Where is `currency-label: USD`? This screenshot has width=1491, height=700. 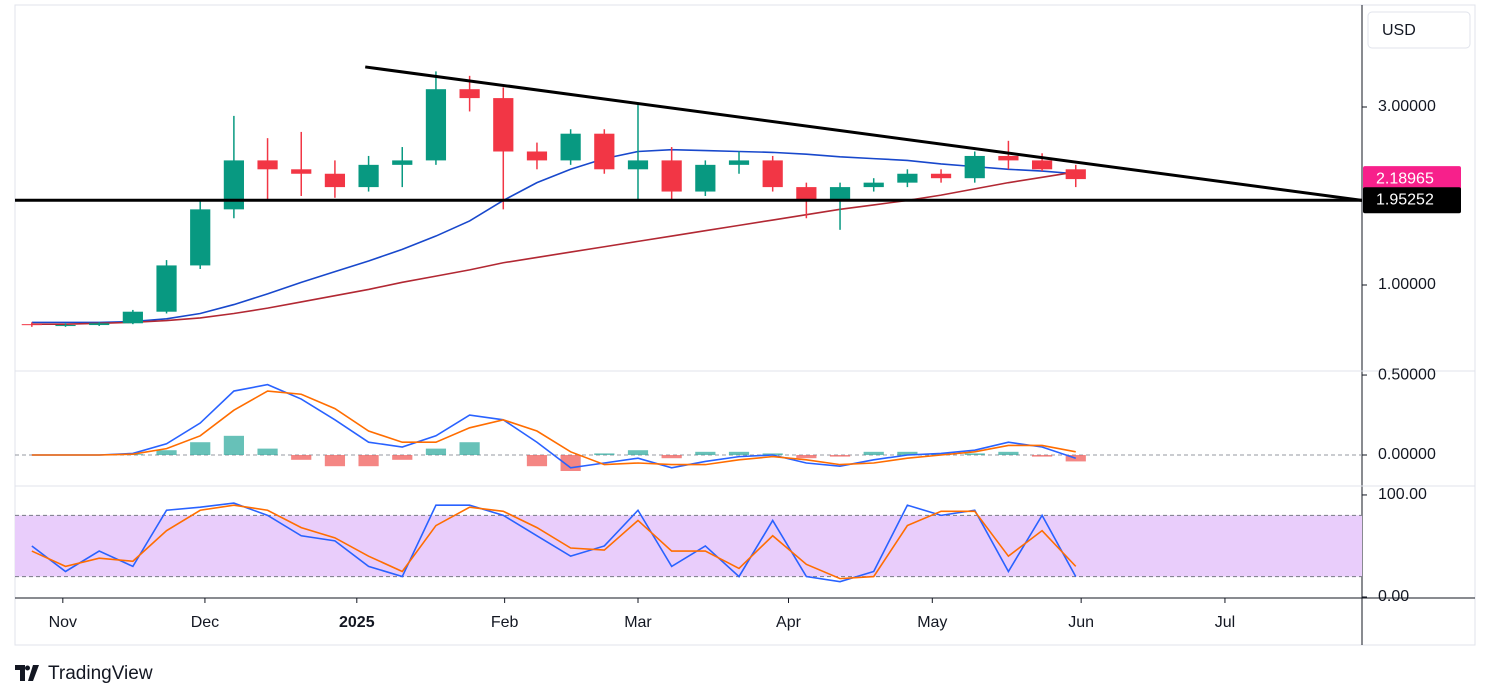
currency-label: USD is located at coordinates (1399, 30).